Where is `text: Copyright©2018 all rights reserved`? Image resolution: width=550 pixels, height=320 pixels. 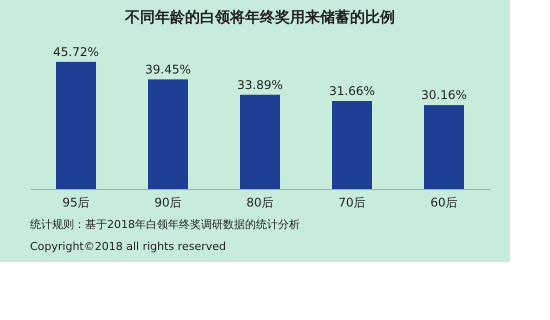
text: Copyright©2018 all rights reserved is located at coordinates (128, 246).